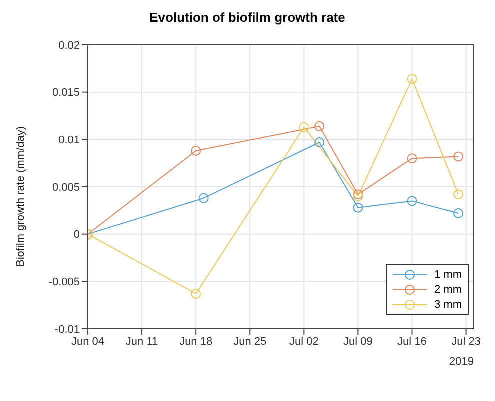 This screenshot has height=401, width=495. I want to click on y-axis-title: Biofilm growth rate (mm/day), so click(20, 196).